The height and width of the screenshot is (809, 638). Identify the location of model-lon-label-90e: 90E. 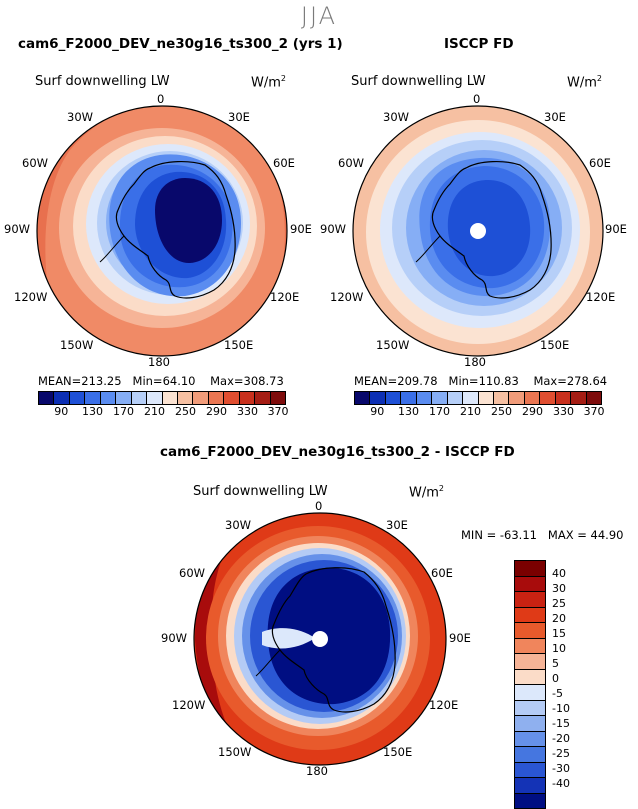
(301, 229).